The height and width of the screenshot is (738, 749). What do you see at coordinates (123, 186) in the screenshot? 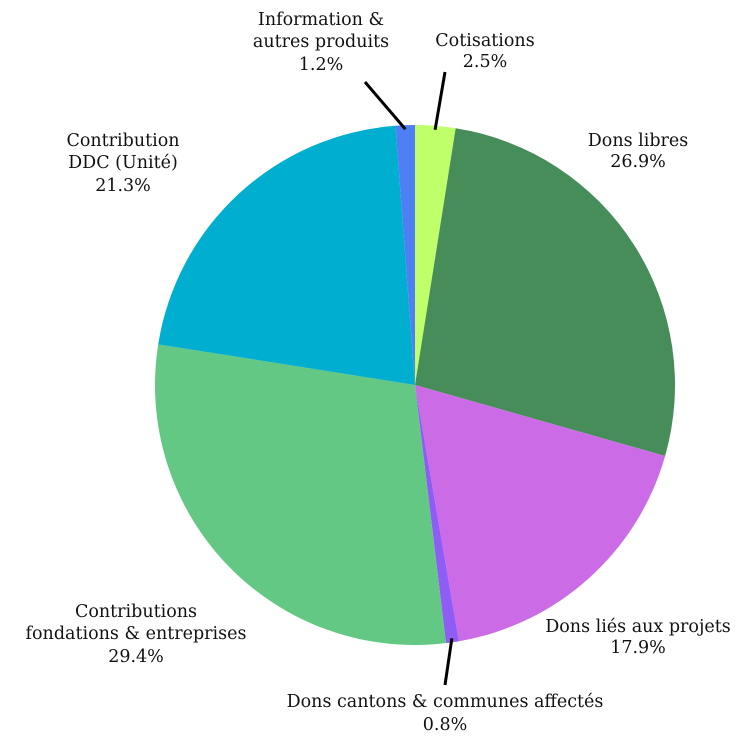
I see `value-contribution-ddc: 21.3%` at bounding box center [123, 186].